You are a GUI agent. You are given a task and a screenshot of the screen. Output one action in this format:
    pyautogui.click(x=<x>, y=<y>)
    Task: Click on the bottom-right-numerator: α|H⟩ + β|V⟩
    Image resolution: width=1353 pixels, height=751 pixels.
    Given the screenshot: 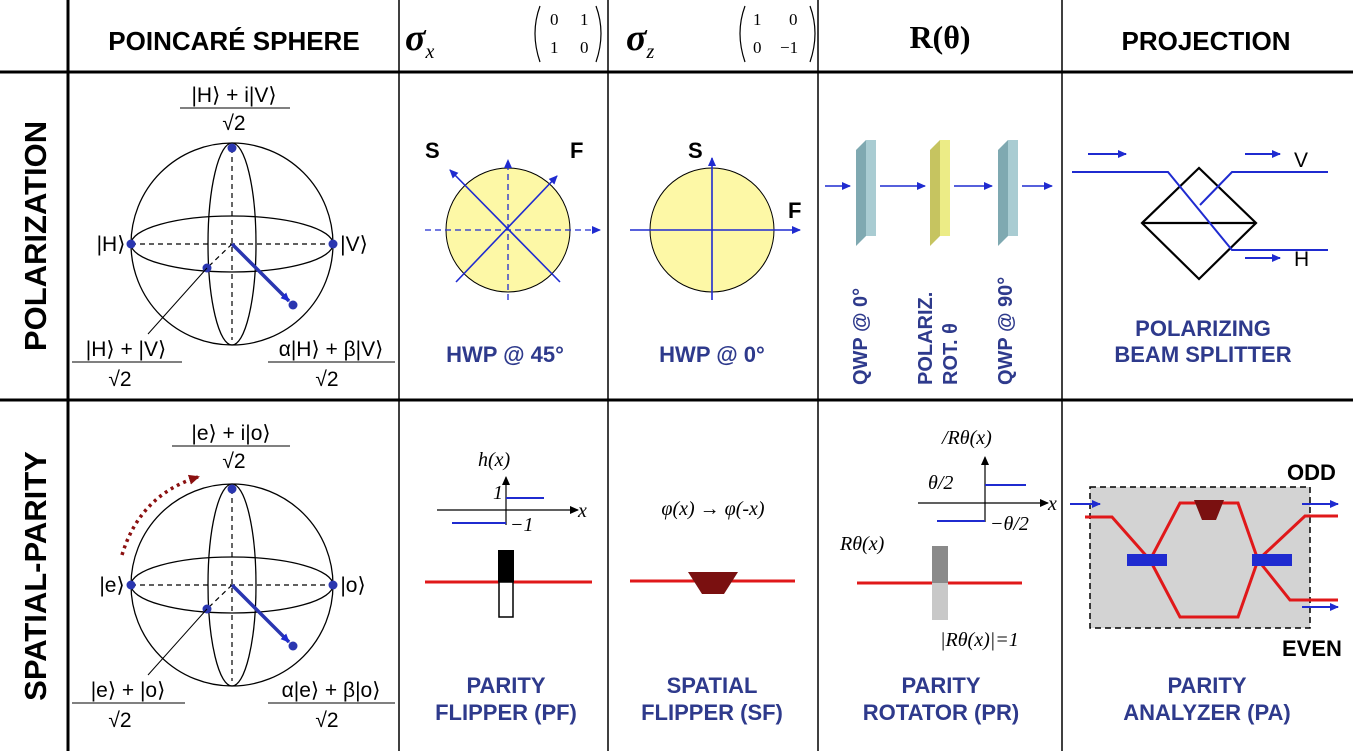 What is the action you would take?
    pyautogui.click(x=331, y=349)
    